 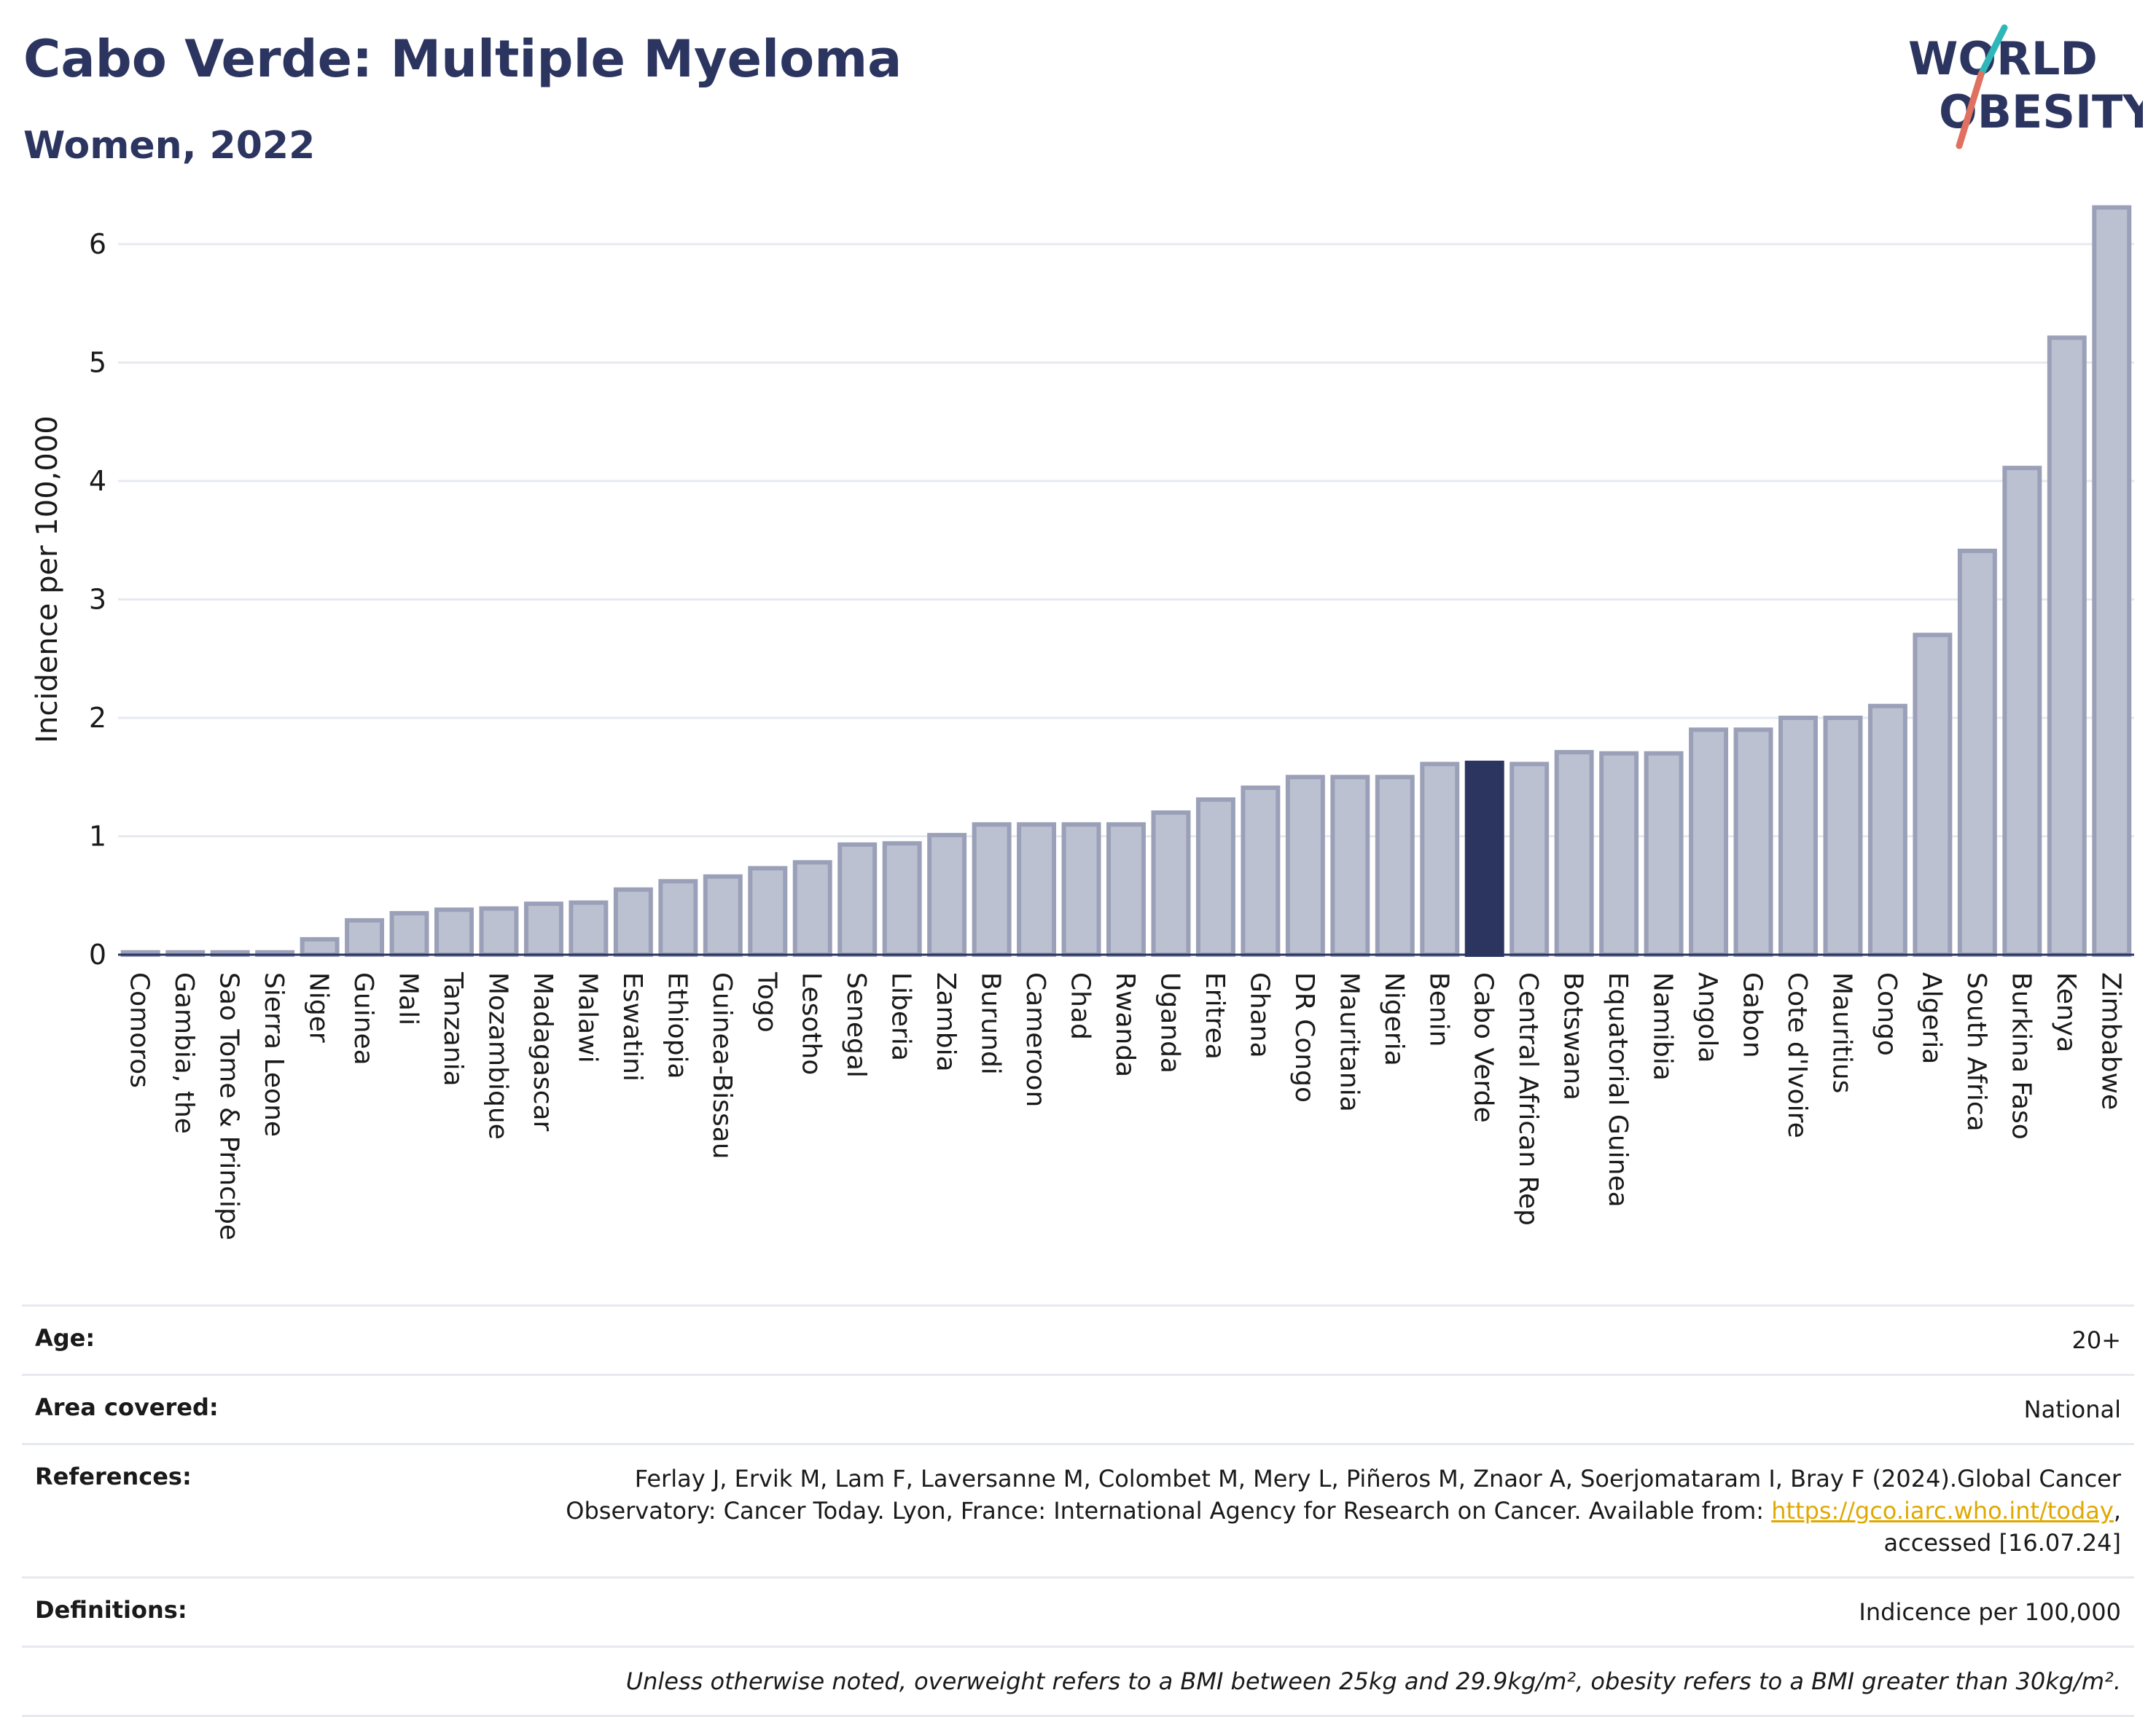 What do you see at coordinates (1078, 1408) in the screenshot?
I see `footer-row-area: Area covered: National` at bounding box center [1078, 1408].